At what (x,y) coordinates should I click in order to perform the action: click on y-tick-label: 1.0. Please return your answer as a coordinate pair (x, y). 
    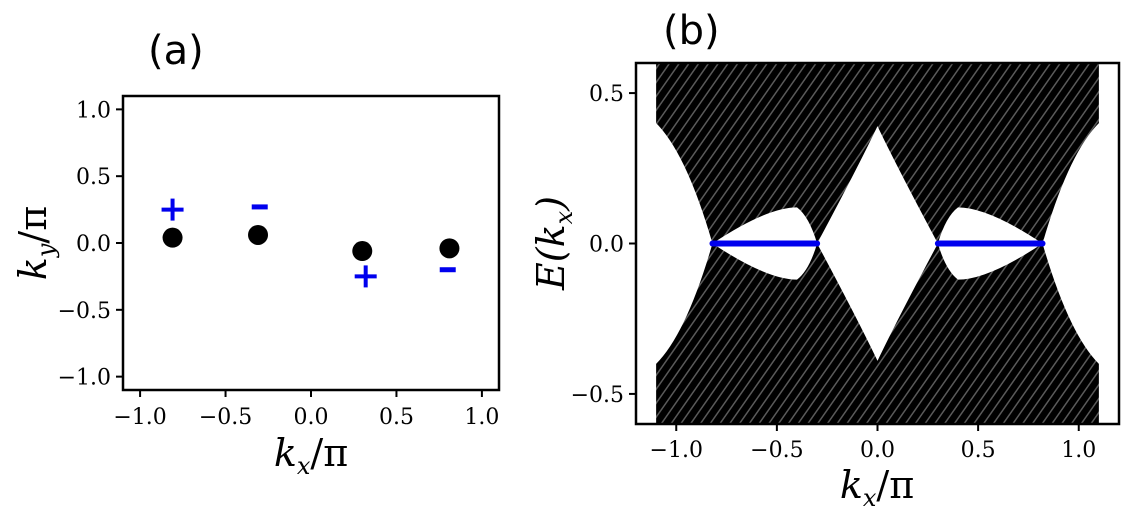
    Looking at the image, I should click on (93, 110).